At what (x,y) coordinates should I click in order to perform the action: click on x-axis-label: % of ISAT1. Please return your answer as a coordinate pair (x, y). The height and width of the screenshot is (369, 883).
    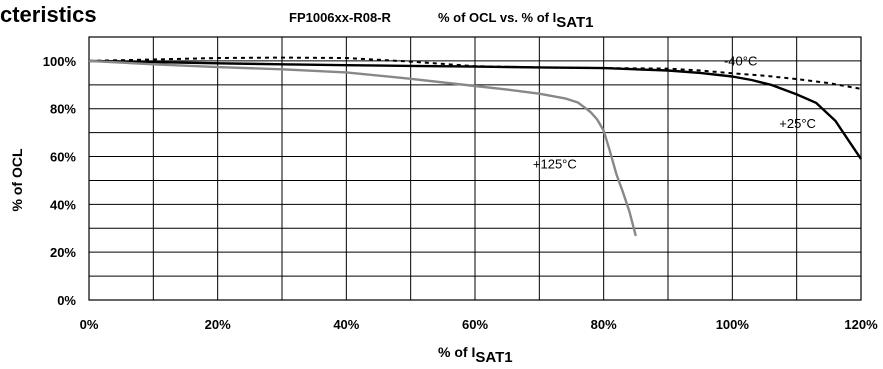
    Looking at the image, I should click on (475, 355).